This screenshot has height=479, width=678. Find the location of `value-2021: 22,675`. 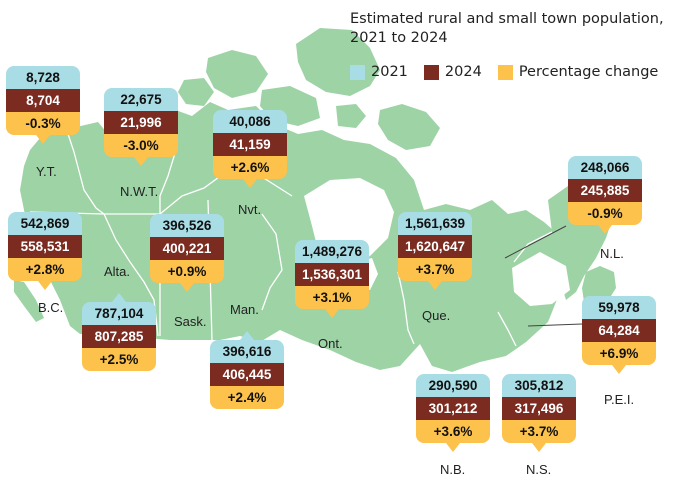

value-2021: 22,675 is located at coordinates (141, 99).